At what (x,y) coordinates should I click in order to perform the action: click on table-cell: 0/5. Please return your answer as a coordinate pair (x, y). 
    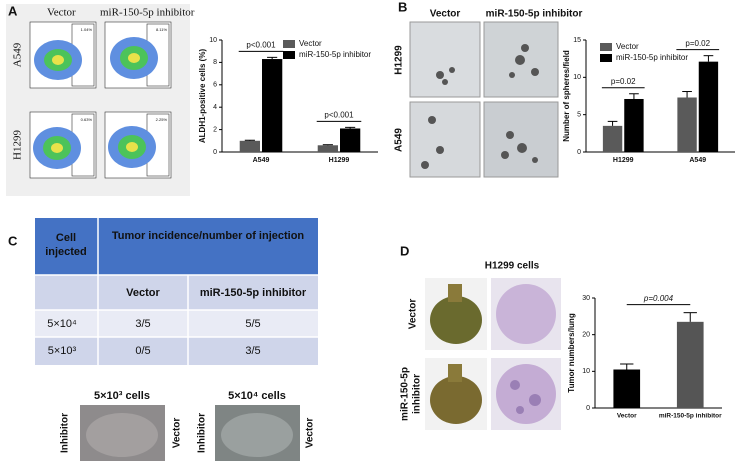
    Looking at the image, I should click on (142, 351).